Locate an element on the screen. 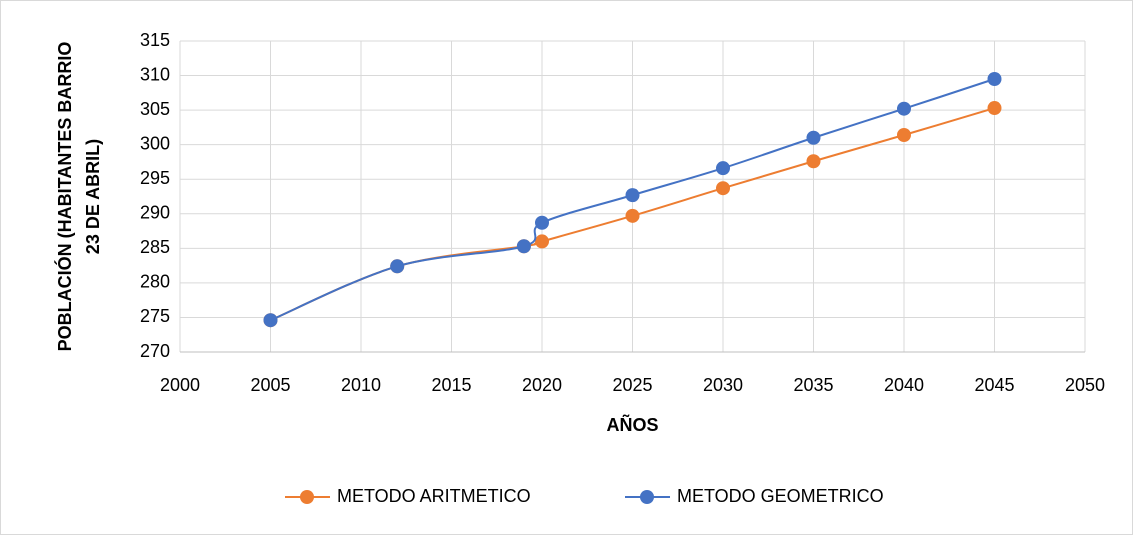 This screenshot has width=1133, height=535. x-axis-label: AÑOS is located at coordinates (632, 424).